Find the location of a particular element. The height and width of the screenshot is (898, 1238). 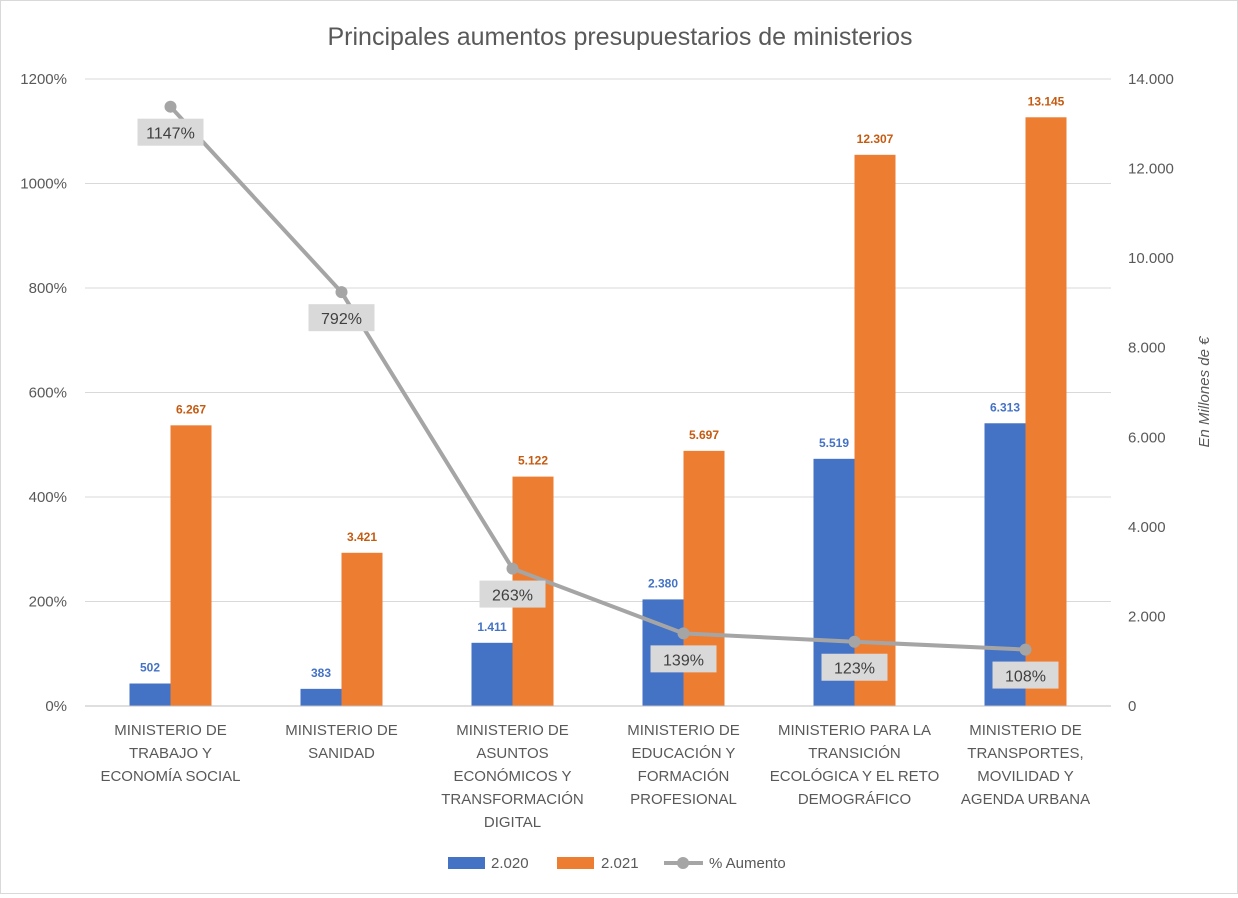

category-label: EDUCACIÓN Y is located at coordinates (684, 753).